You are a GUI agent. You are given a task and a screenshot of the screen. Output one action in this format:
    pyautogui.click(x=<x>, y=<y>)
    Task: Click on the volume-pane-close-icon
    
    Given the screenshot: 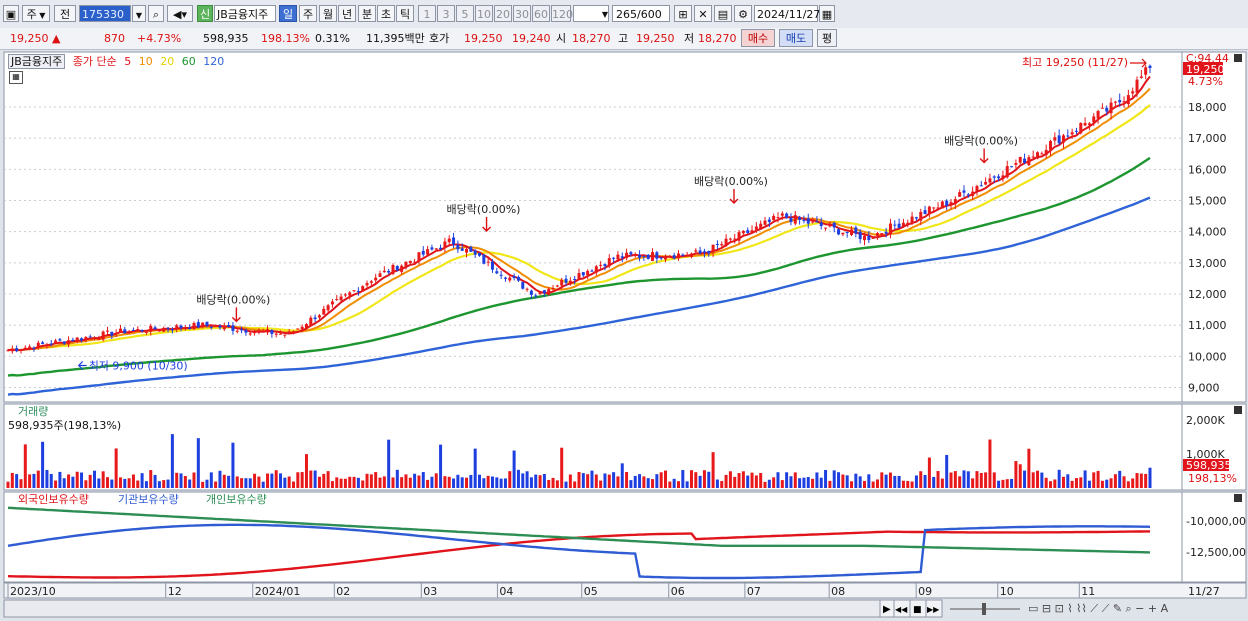 What is the action you would take?
    pyautogui.click(x=1238, y=410)
    